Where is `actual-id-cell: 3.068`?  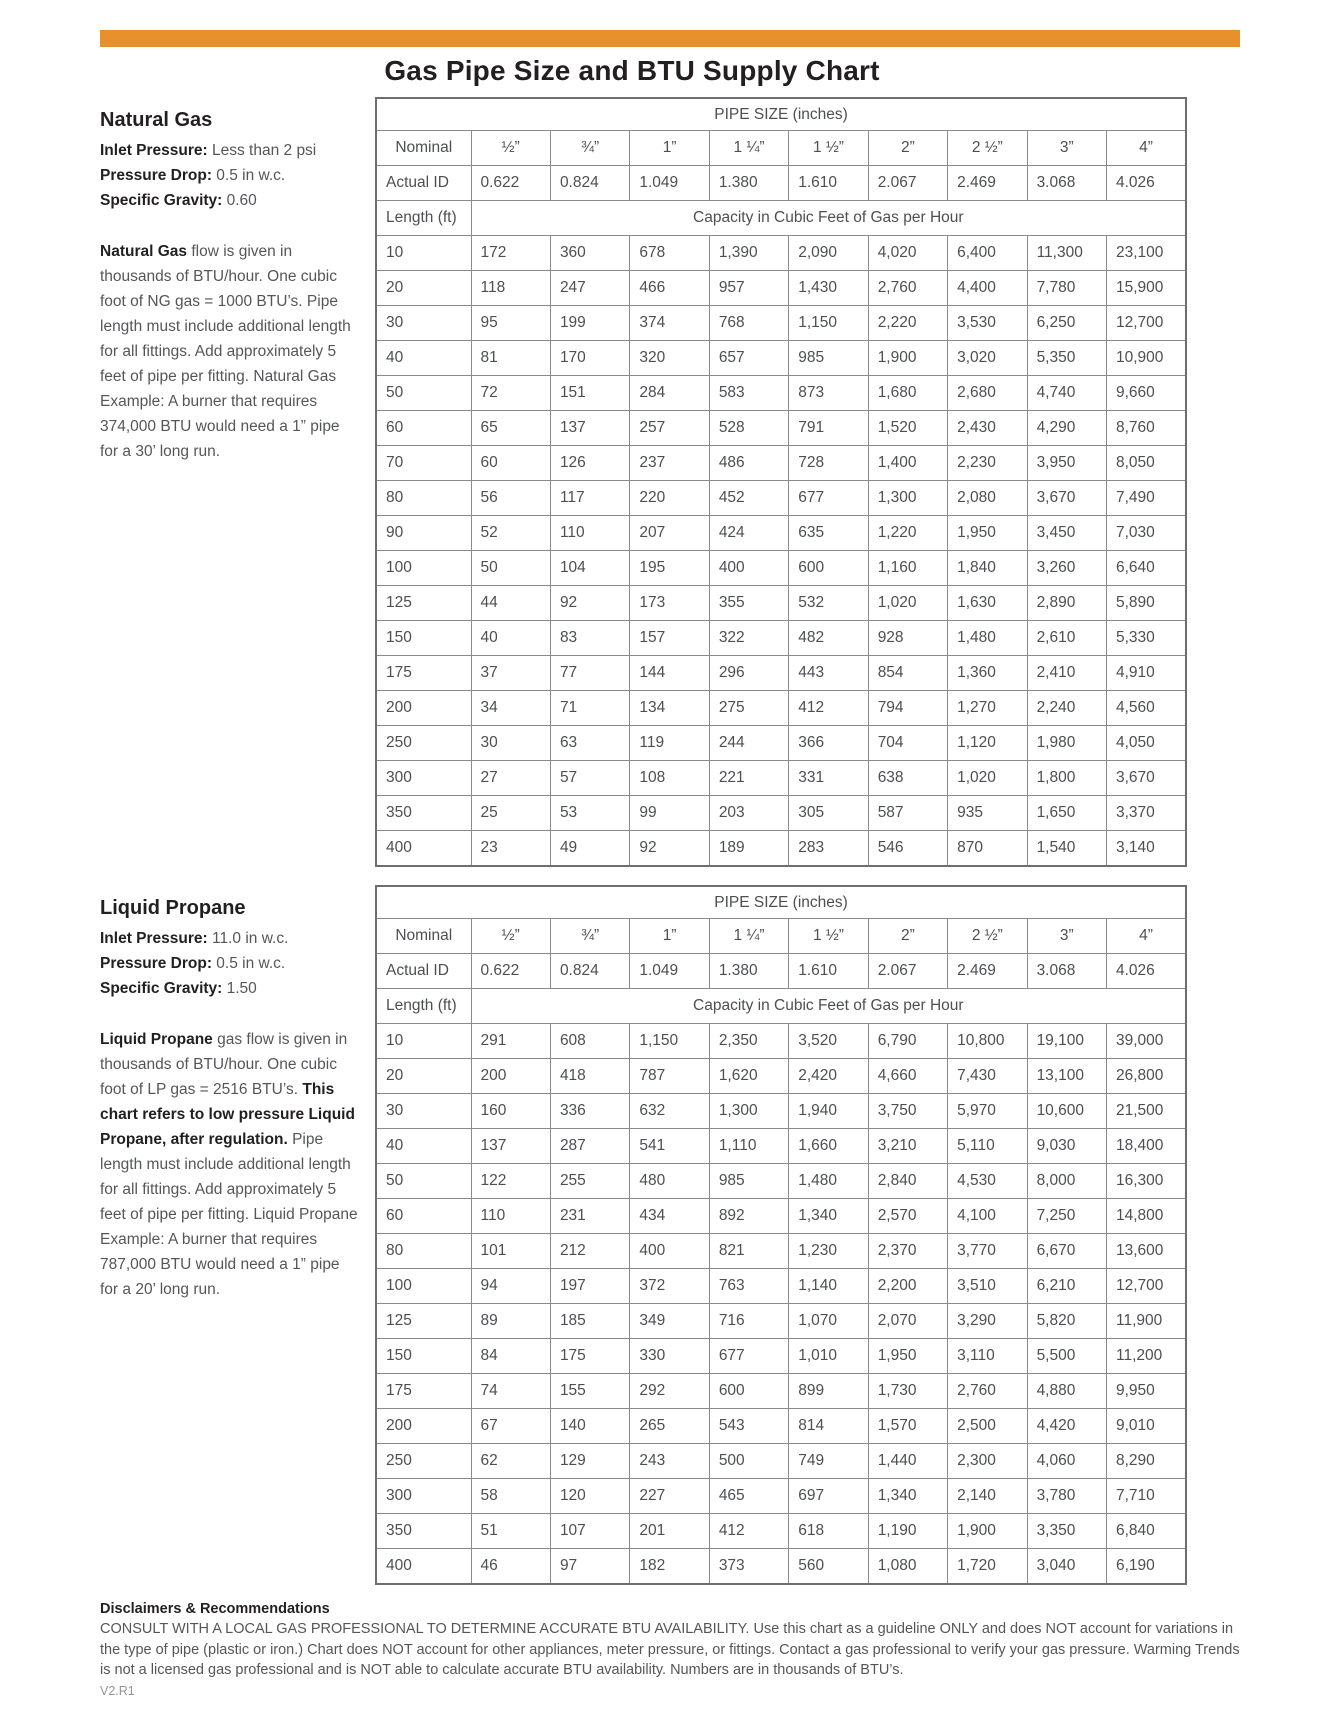
actual-id-cell: 3.068 is located at coordinates (1067, 971).